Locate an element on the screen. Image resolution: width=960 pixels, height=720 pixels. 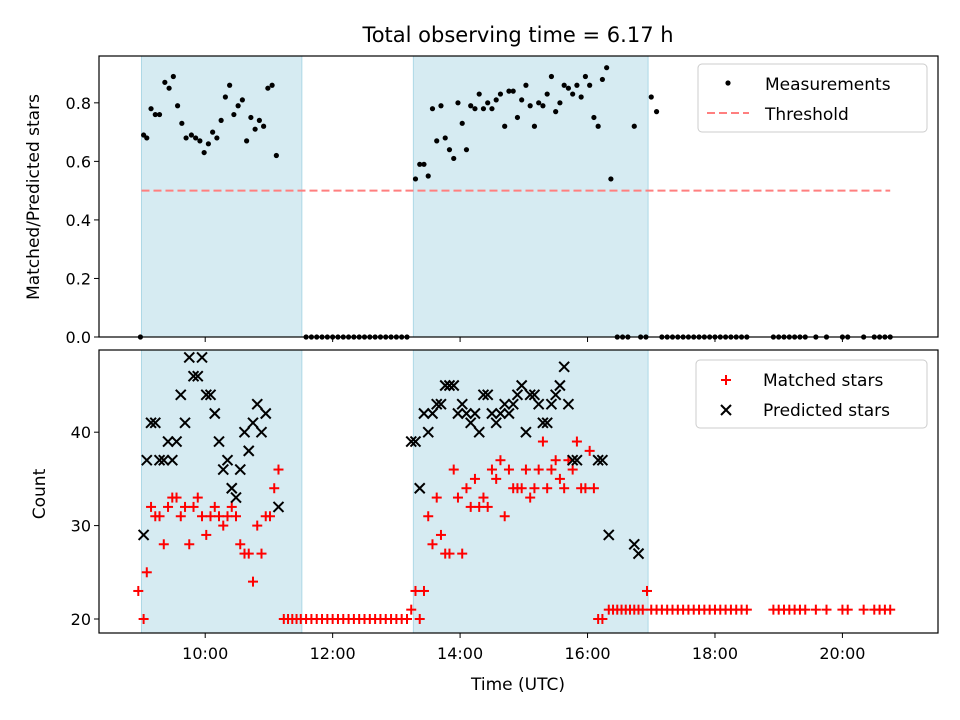
predicted-point-13-b is located at coordinates (198, 376).